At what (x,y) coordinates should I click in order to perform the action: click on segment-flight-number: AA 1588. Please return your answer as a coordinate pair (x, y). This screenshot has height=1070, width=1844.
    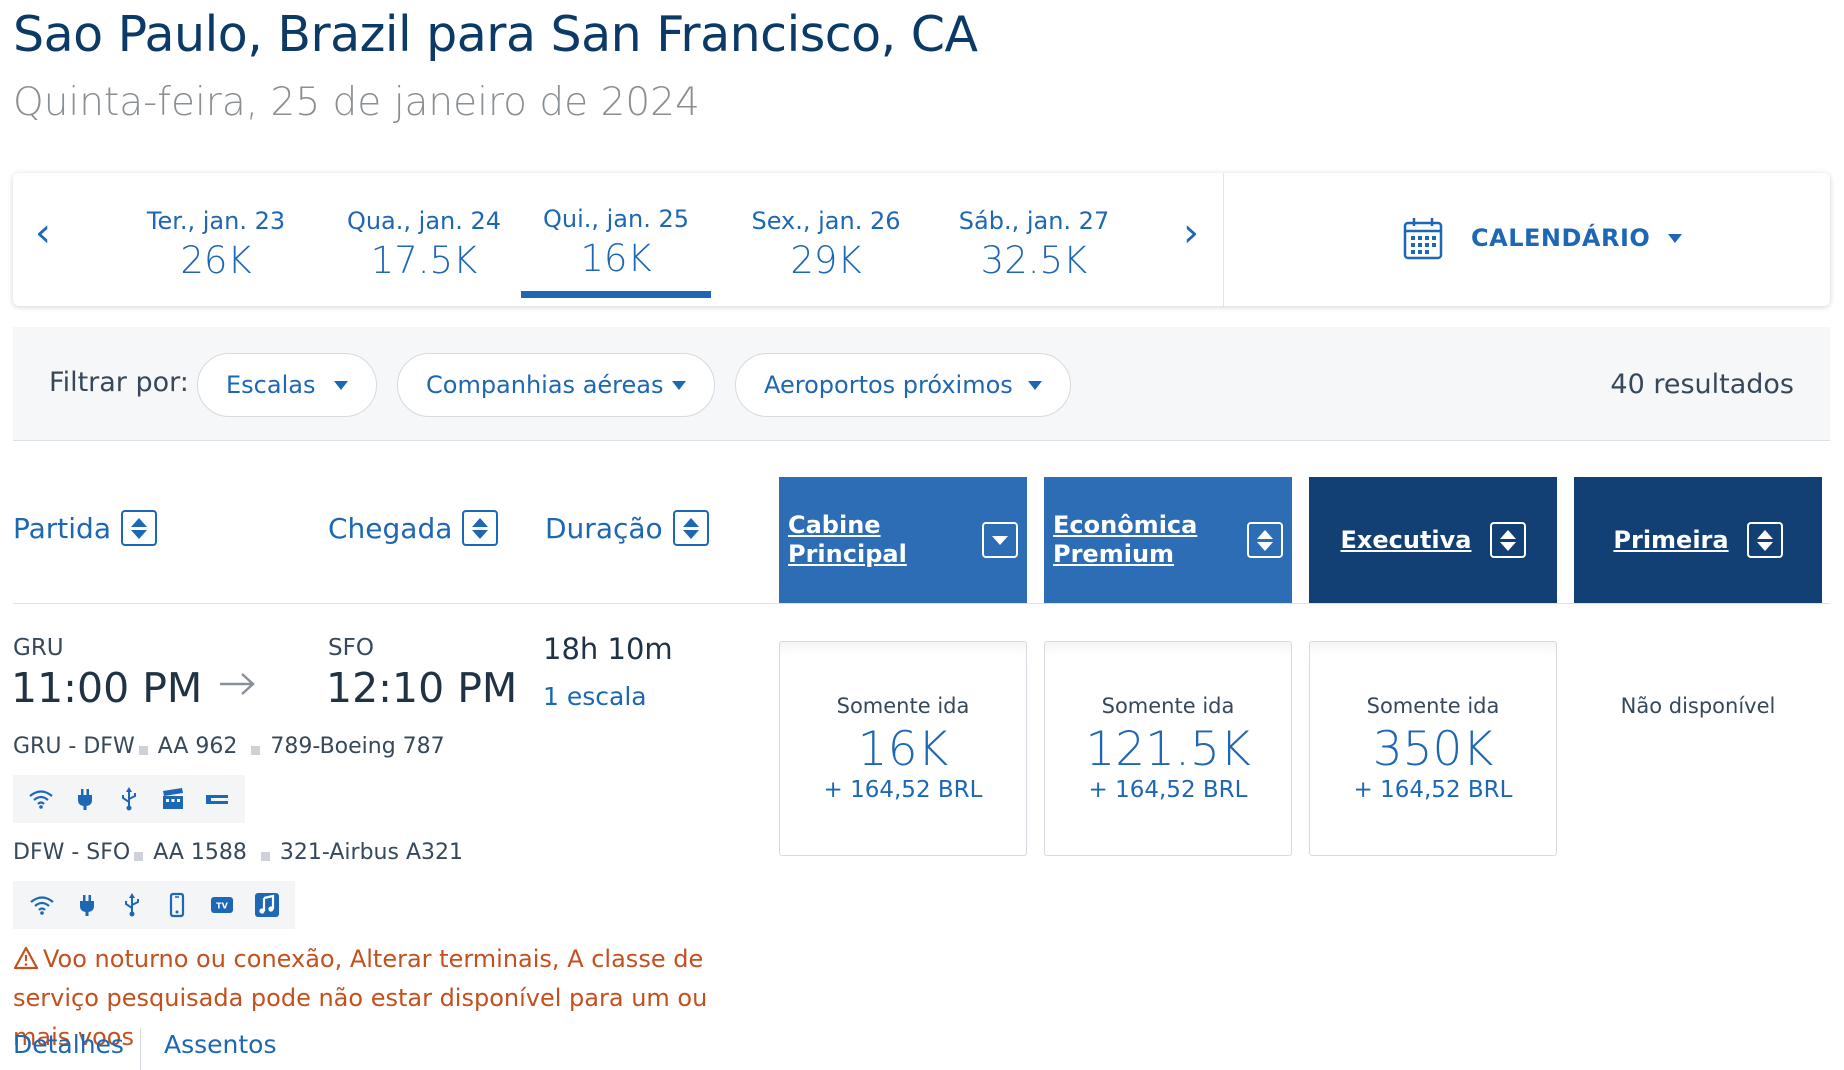
    Looking at the image, I should click on (200, 852).